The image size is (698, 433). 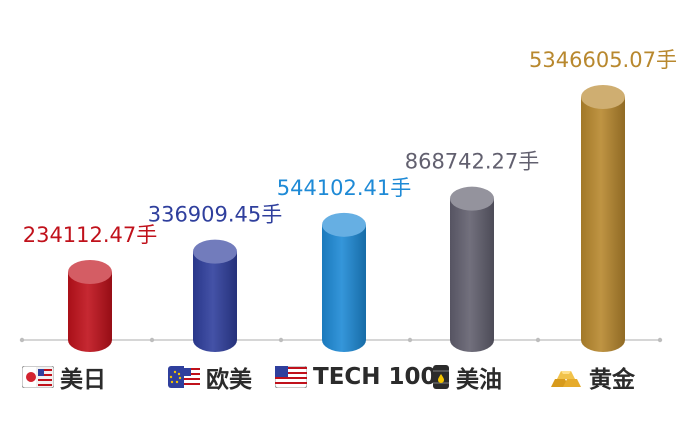 I want to click on value-label: 5346605.07手, so click(x=603, y=60).